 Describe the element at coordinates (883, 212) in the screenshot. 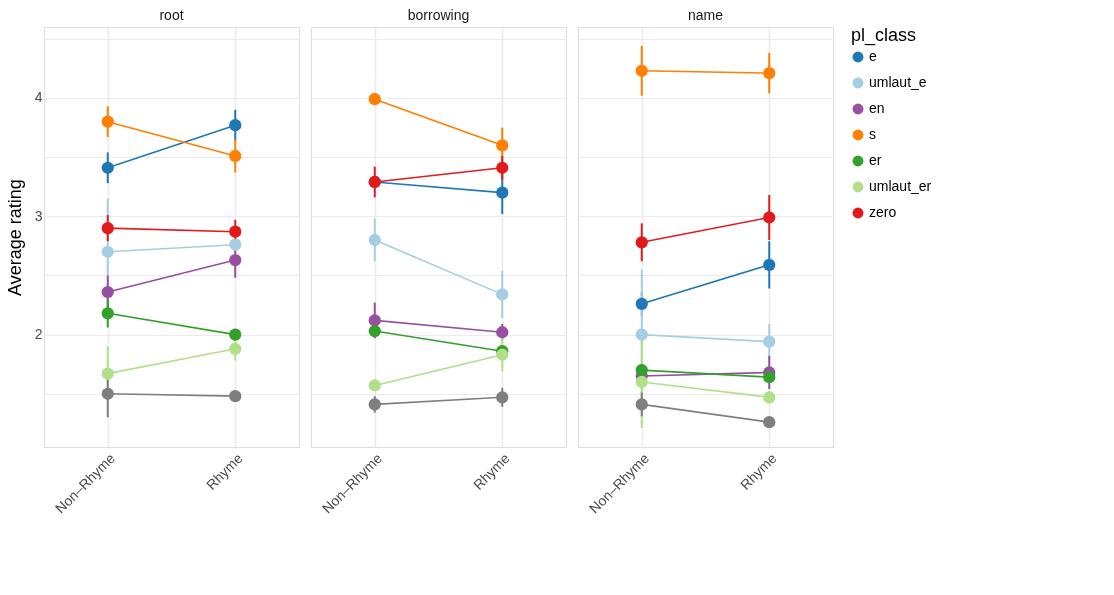

I see `legend-label: zero` at that location.